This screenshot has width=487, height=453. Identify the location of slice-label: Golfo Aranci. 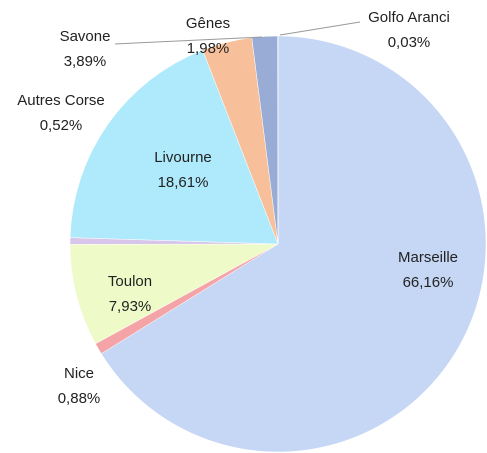
(409, 17).